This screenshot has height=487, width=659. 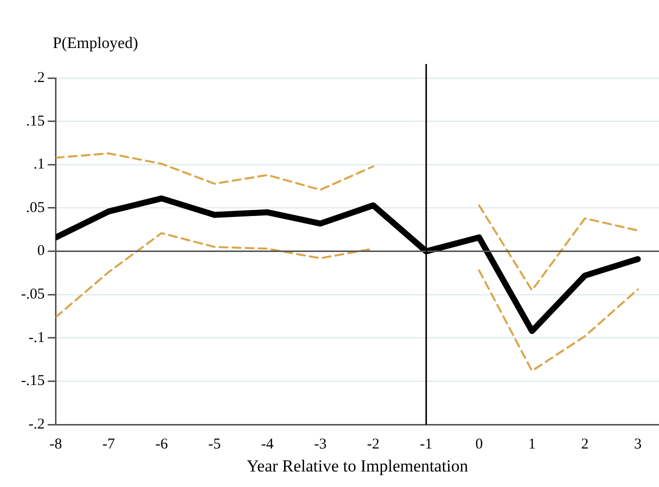 What do you see at coordinates (36, 424) in the screenshot?
I see `y-tick-label: -.2` at bounding box center [36, 424].